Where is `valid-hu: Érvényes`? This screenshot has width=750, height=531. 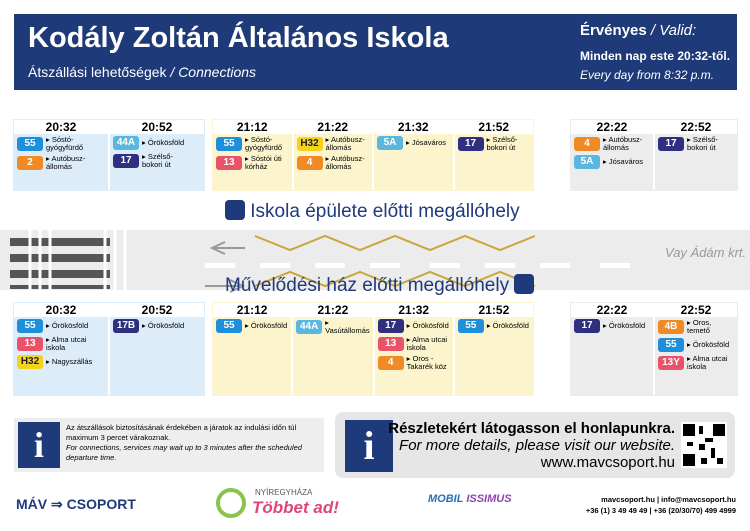
valid-hu: Érvényes is located at coordinates (613, 30).